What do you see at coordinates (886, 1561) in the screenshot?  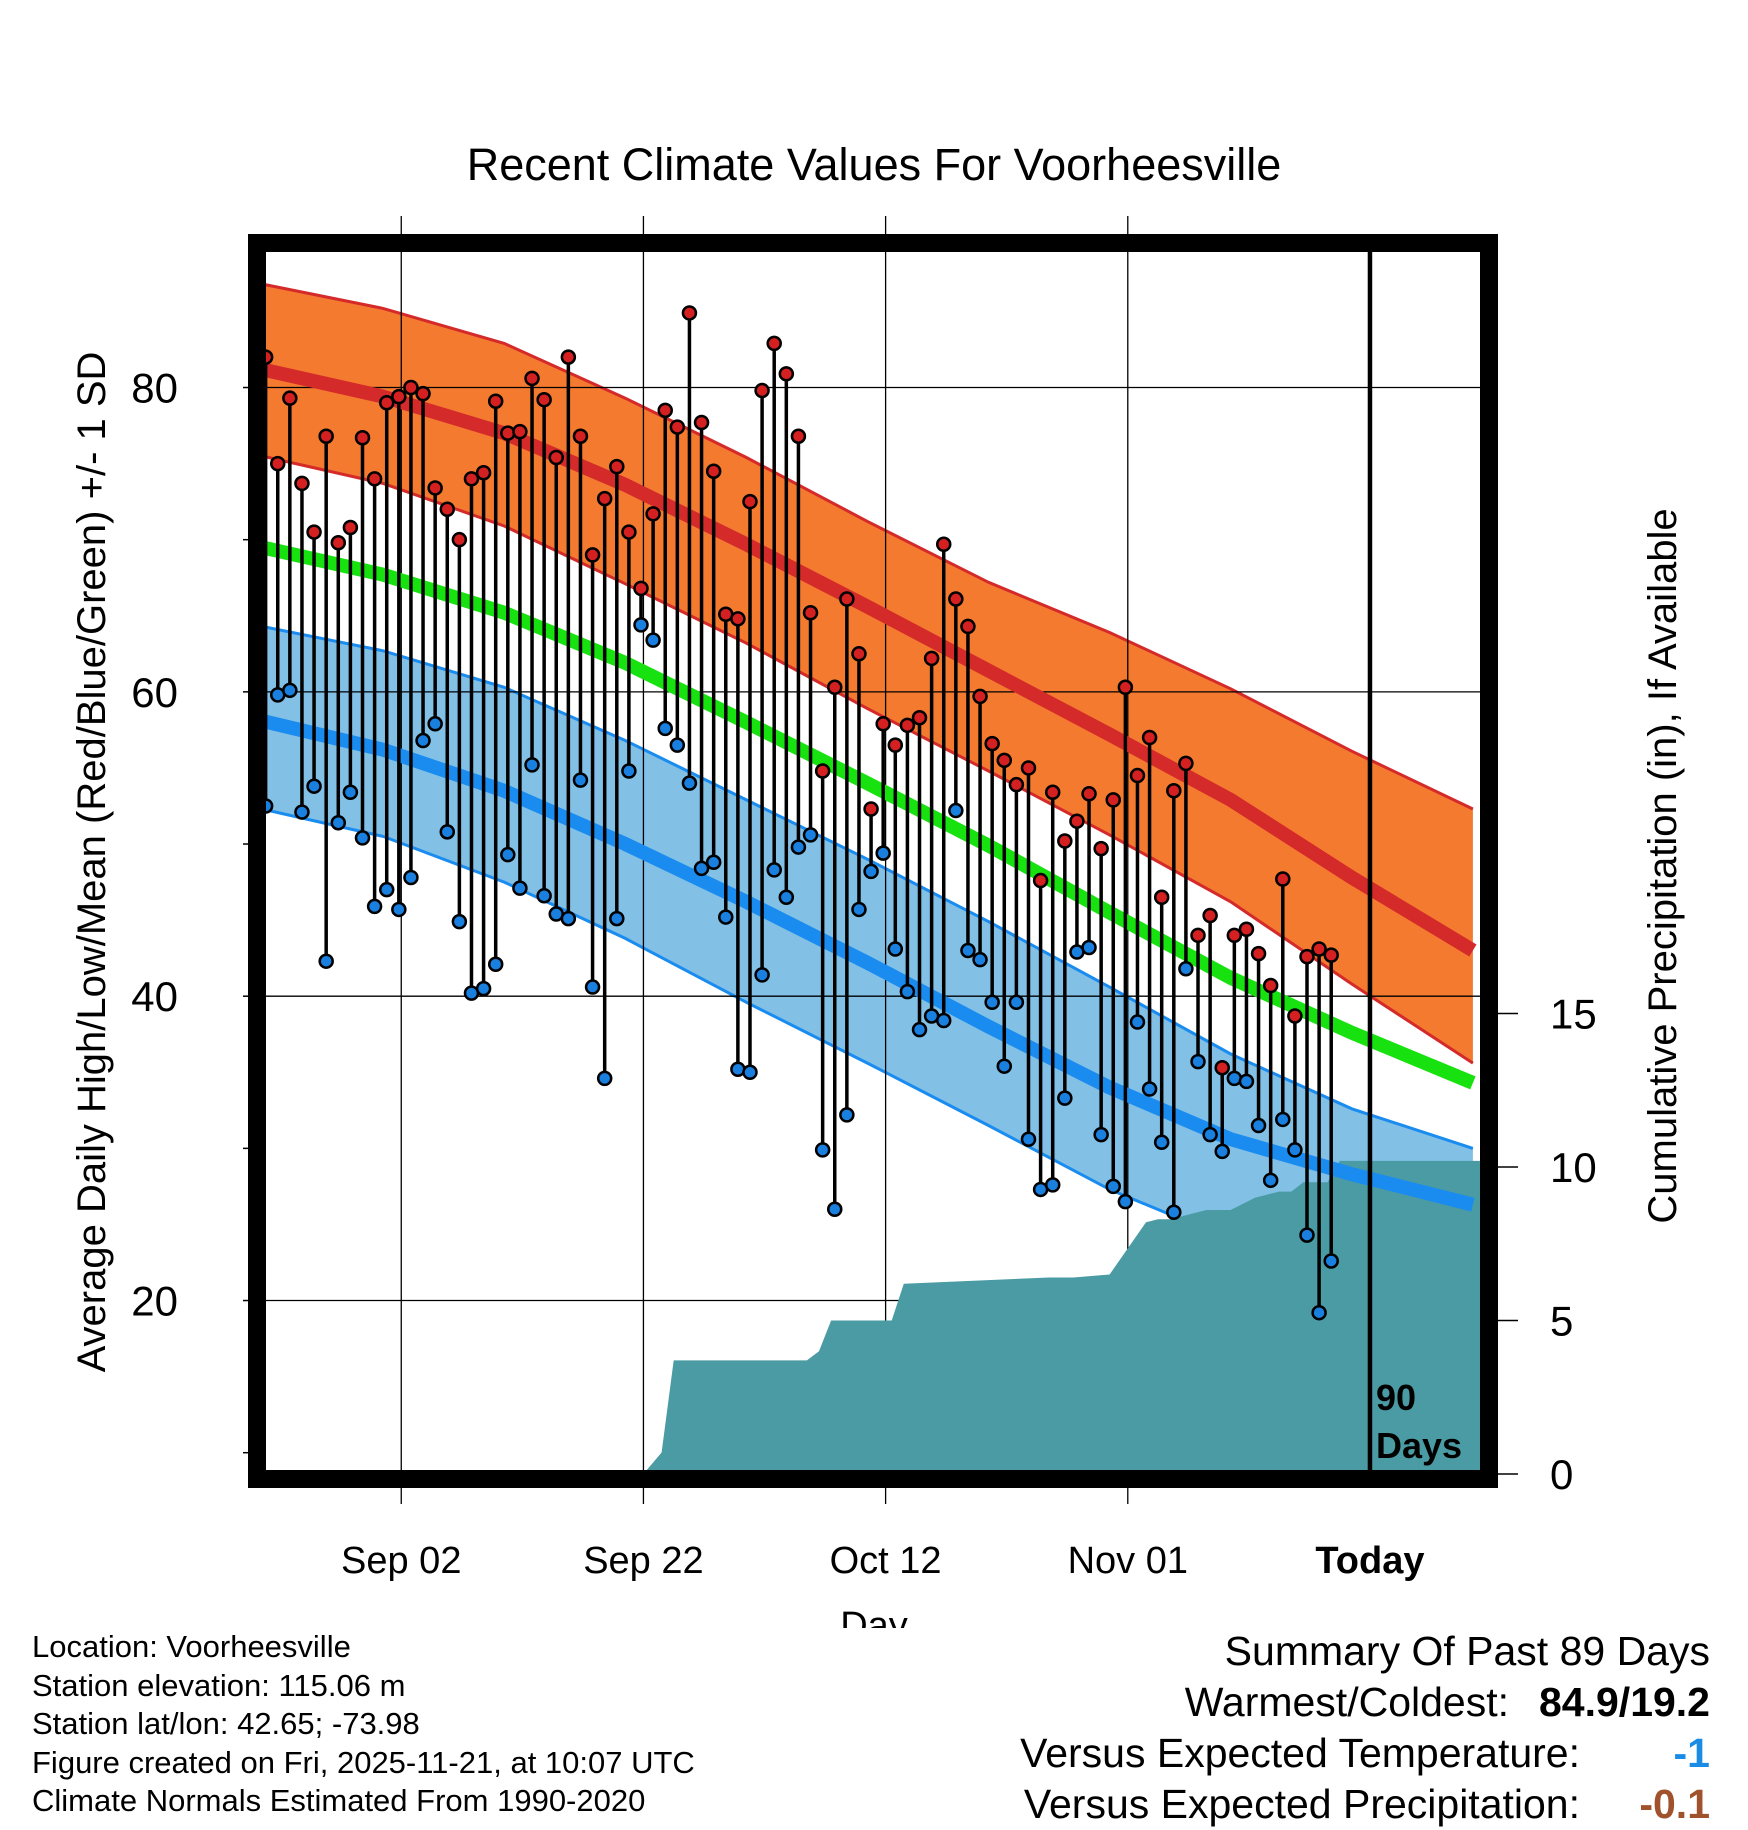 I see `xtick-label-2: Oct 12` at bounding box center [886, 1561].